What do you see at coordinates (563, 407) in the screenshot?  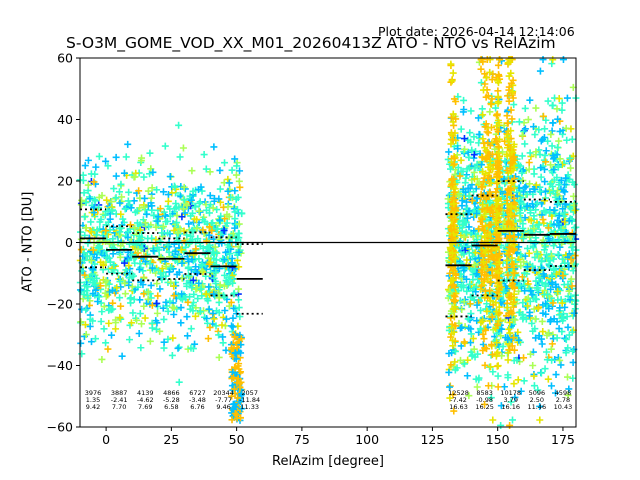 I see `bin-std-label: 10.43` at bounding box center [563, 407].